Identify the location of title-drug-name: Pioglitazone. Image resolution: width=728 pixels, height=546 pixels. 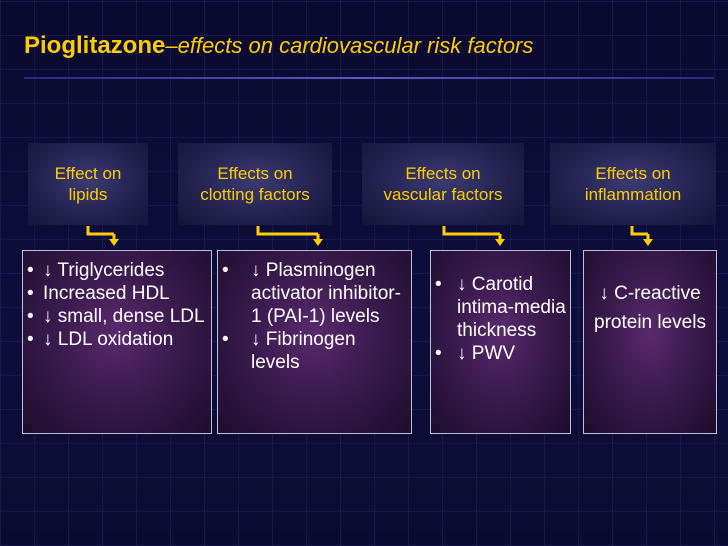
(95, 45).